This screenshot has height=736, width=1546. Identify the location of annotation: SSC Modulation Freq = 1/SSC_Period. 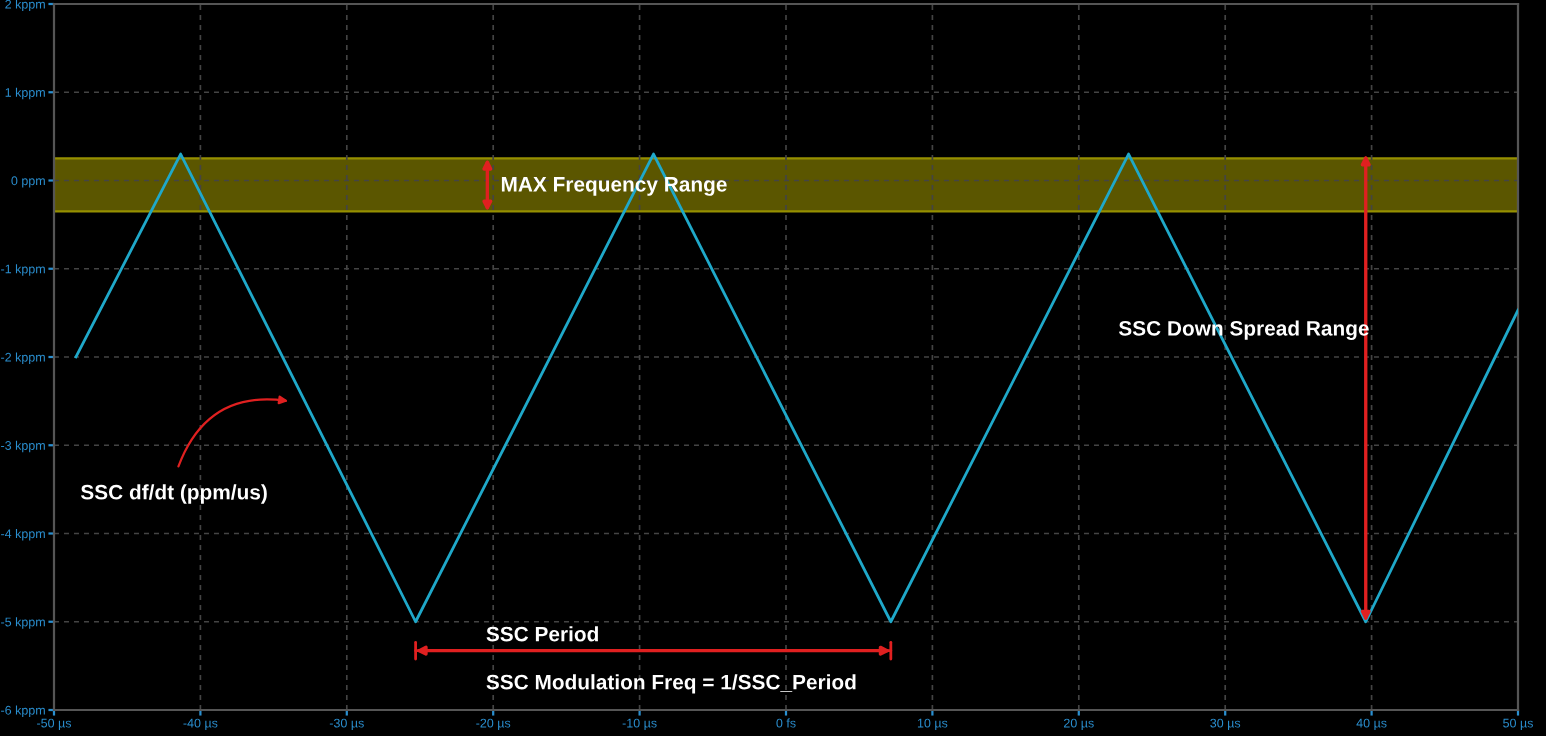
(671, 684).